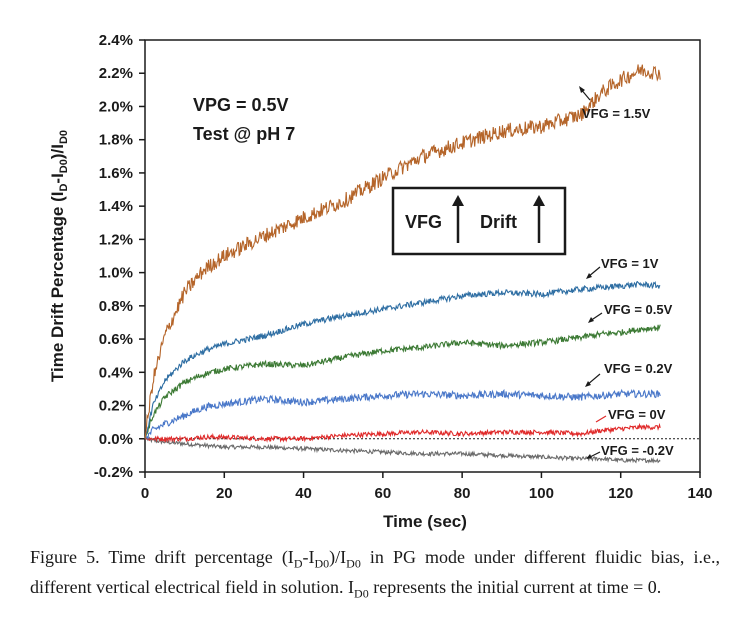 Image resolution: width=756 pixels, height=640 pixels. I want to click on x-tick-label: 140, so click(699, 493).